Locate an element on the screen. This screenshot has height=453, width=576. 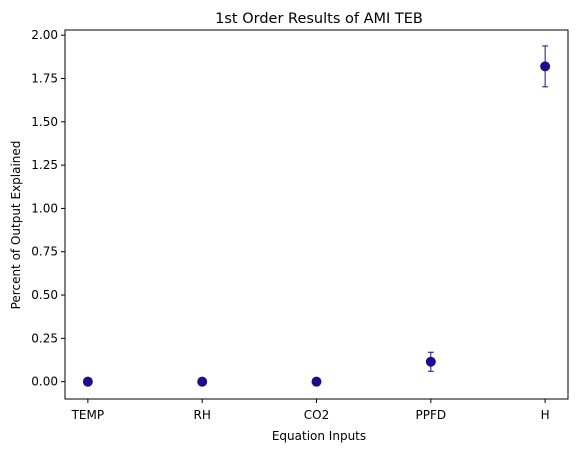
x-tick-label: CO2 is located at coordinates (316, 415).